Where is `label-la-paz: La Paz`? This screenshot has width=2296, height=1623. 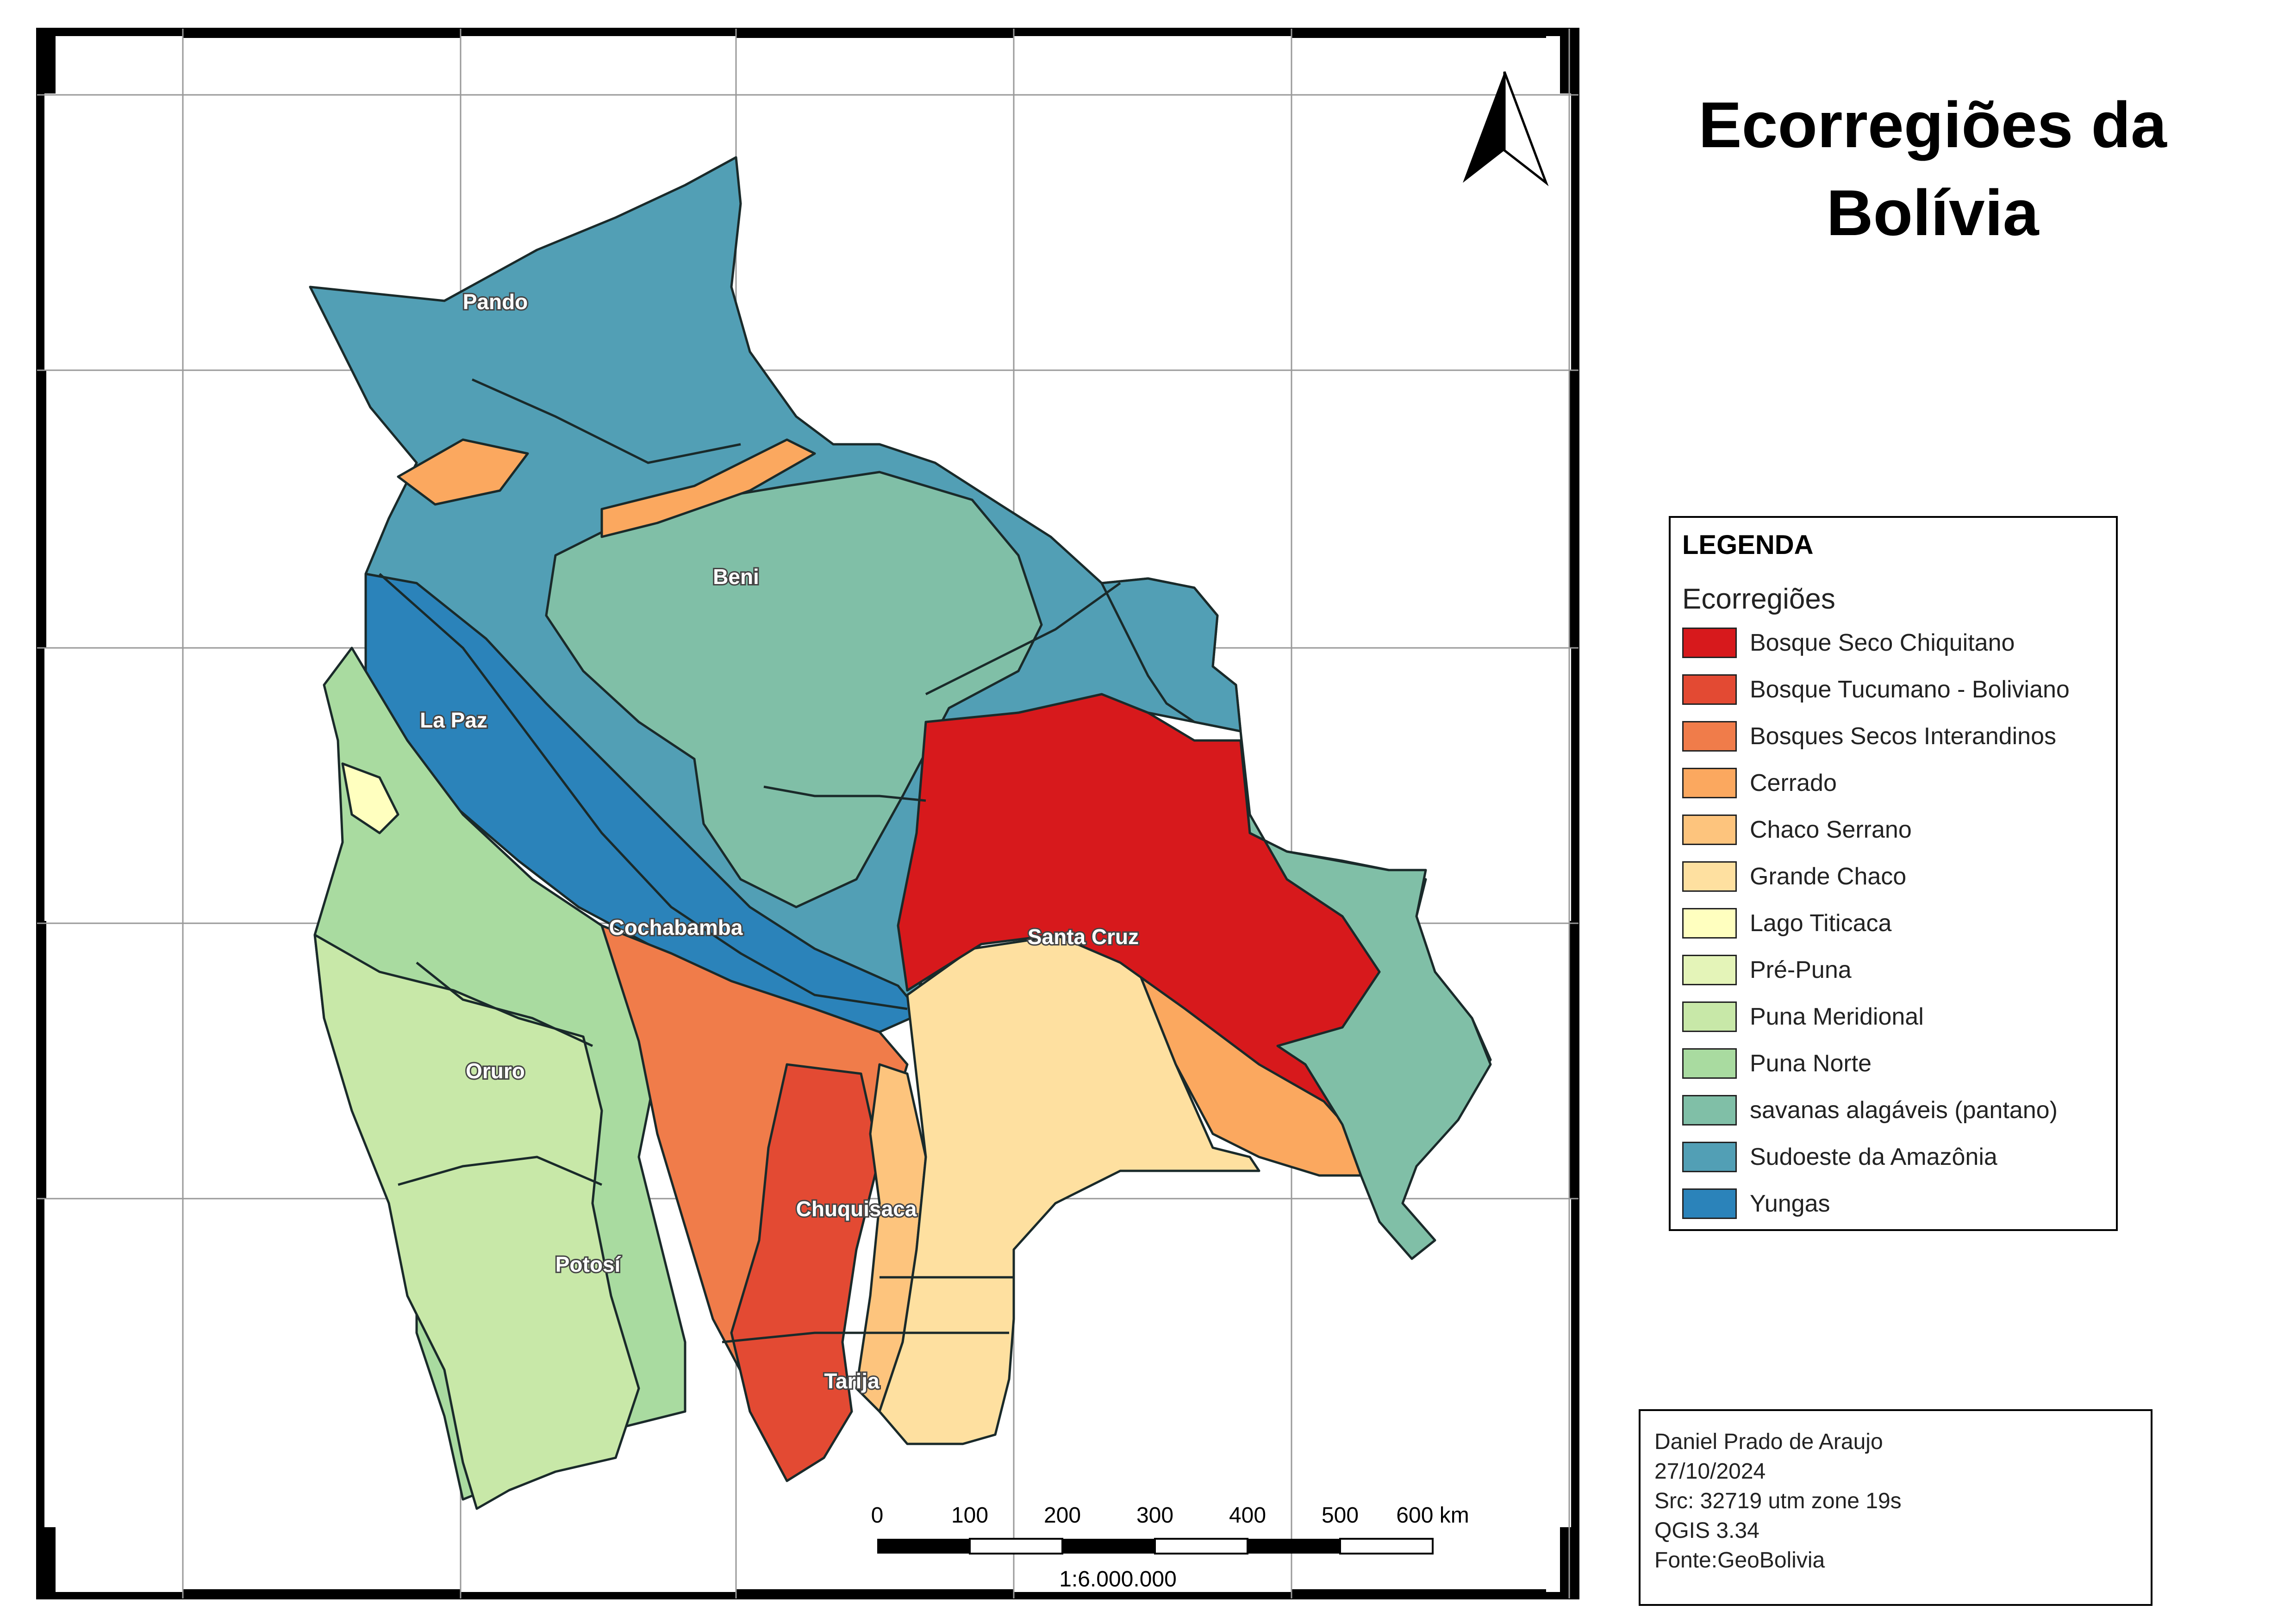
label-la-paz: La Paz is located at coordinates (453, 720).